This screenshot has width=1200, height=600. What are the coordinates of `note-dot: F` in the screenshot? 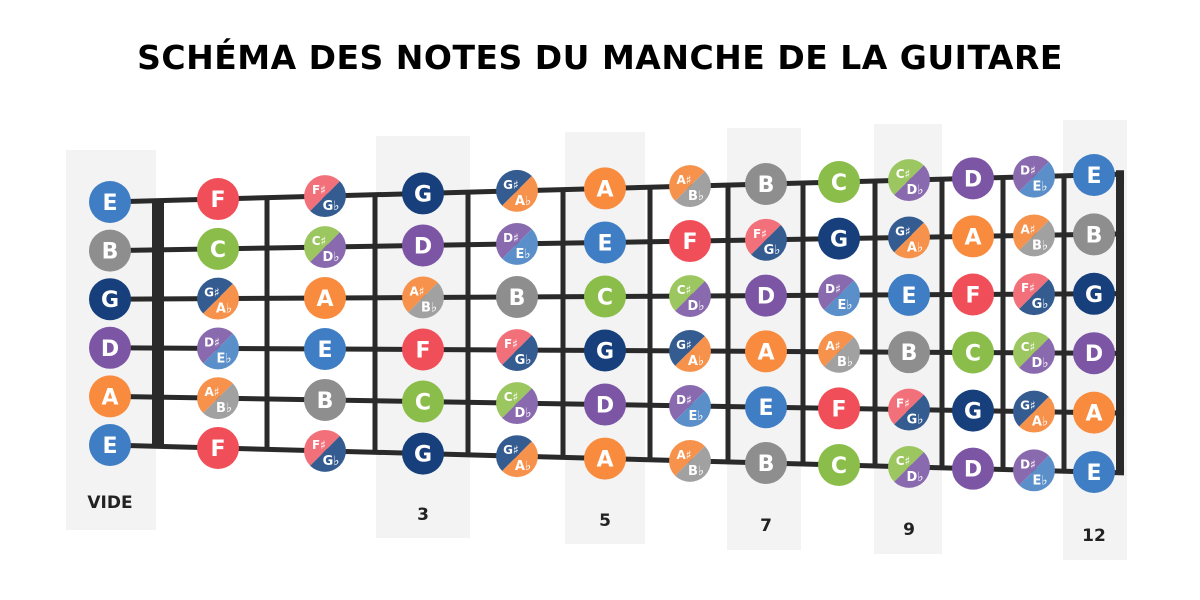 It's located at (423, 349).